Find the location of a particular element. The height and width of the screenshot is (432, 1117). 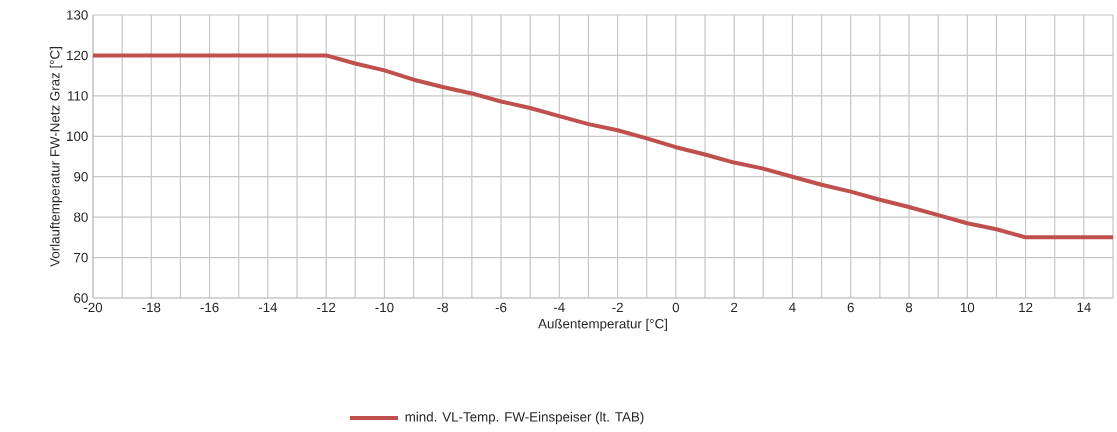

legend-label: mind. VL-Temp. FW-Einspeiser (lt. TAB) is located at coordinates (524, 418).